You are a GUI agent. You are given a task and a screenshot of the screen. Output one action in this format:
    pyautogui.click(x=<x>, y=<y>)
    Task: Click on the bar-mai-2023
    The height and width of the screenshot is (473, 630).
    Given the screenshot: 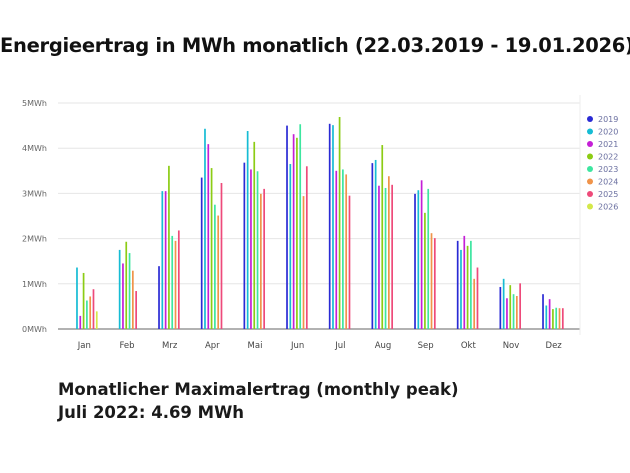 What is the action you would take?
    pyautogui.click(x=257, y=250)
    